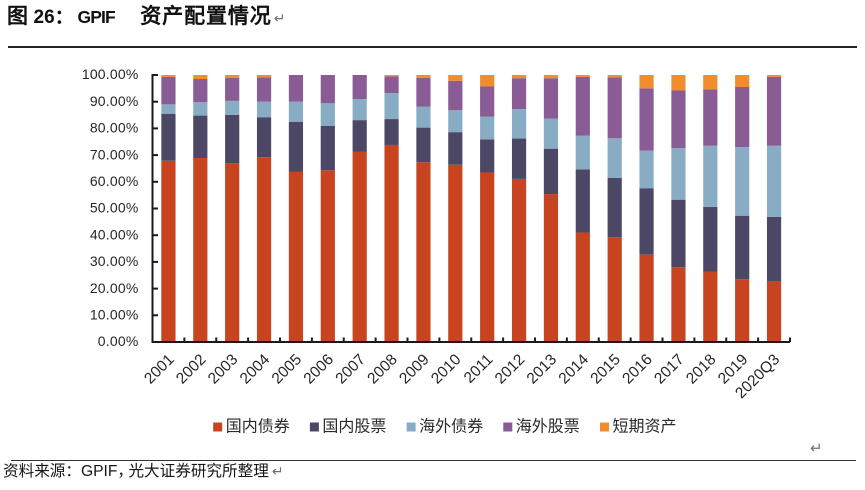 The width and height of the screenshot is (865, 490). I want to click on svg-text: 海外股票, so click(548, 427).